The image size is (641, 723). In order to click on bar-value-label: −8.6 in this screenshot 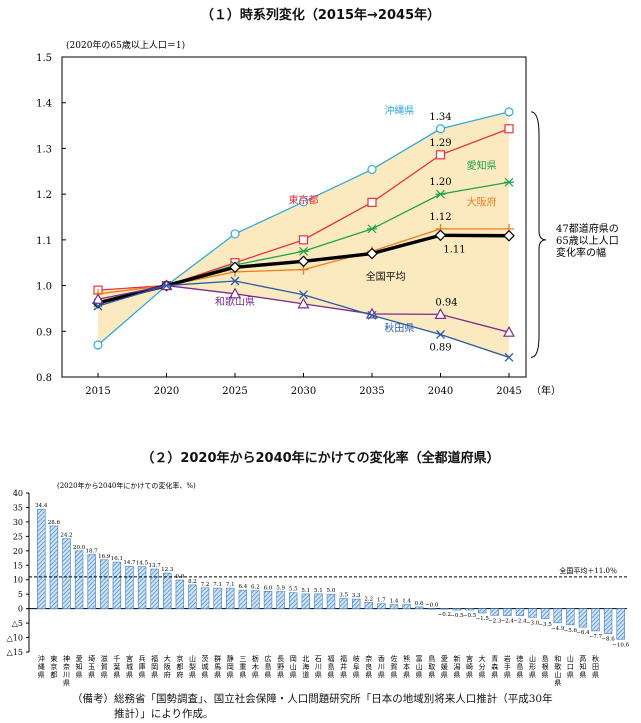, I will do `click(608, 639)`.